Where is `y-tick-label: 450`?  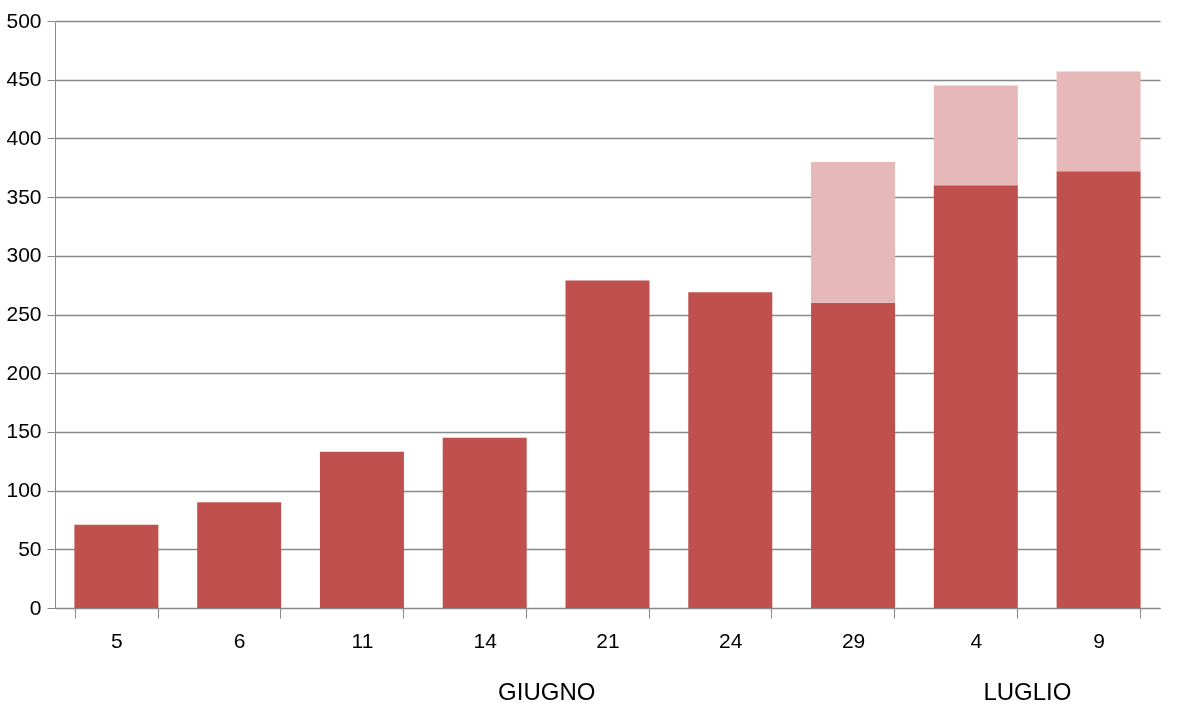 y-tick-label: 450 is located at coordinates (24, 79).